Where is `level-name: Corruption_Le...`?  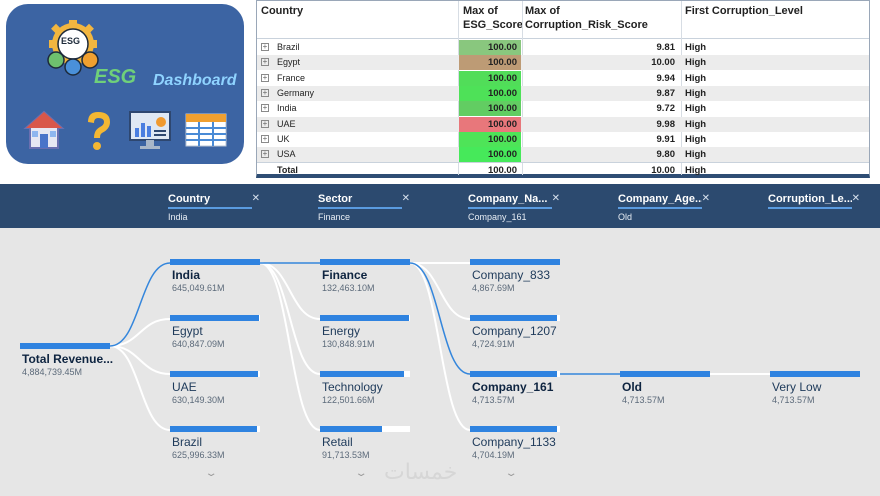 level-name: Corruption_Le... is located at coordinates (810, 201).